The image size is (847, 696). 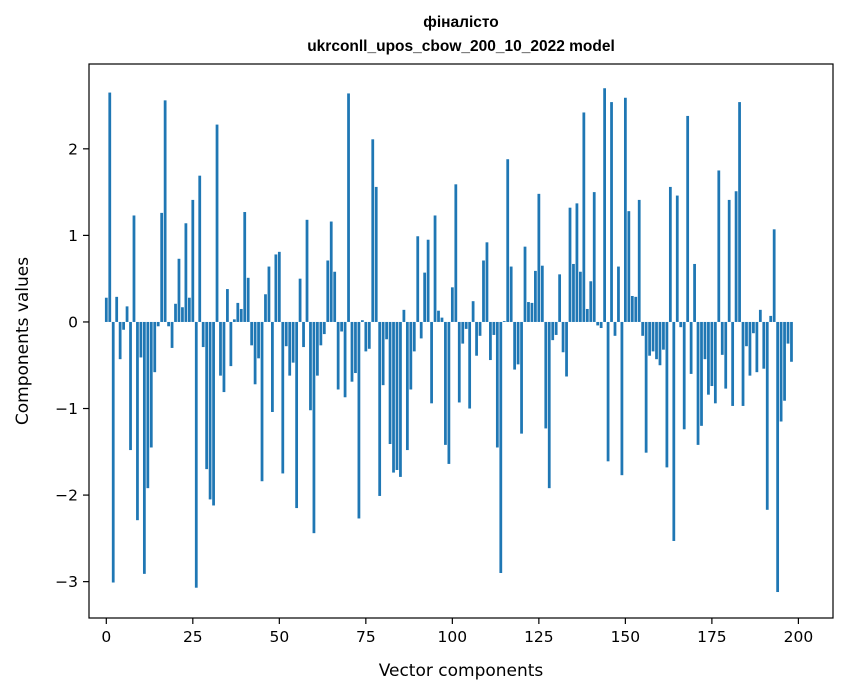 I want to click on y-tick-label: −1, so click(x=66, y=409).